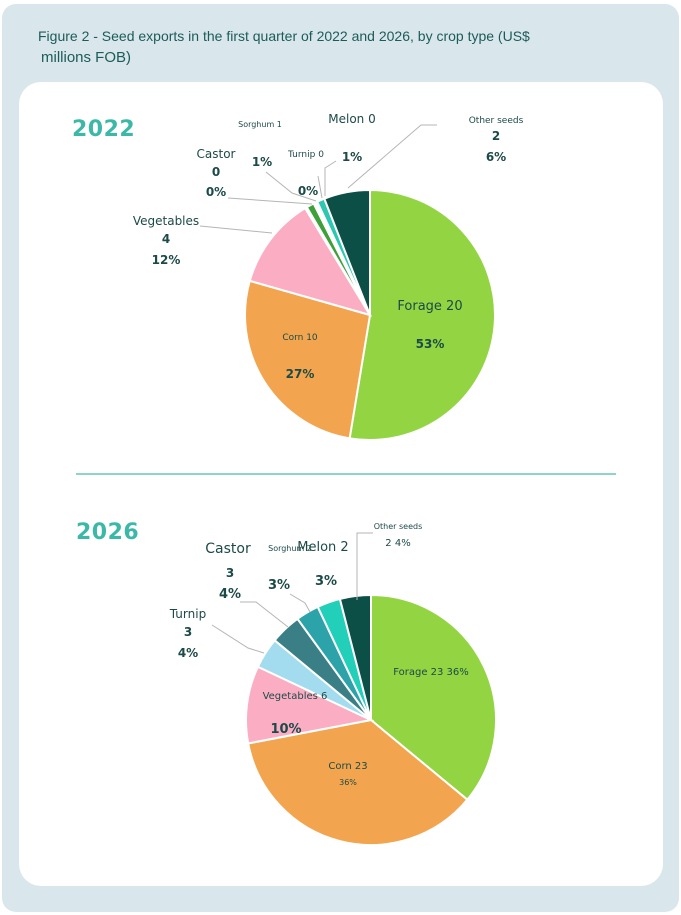 This screenshot has width=681, height=915. Describe the element at coordinates (300, 338) in the screenshot. I see `data-label-corn: Corn 10` at that location.